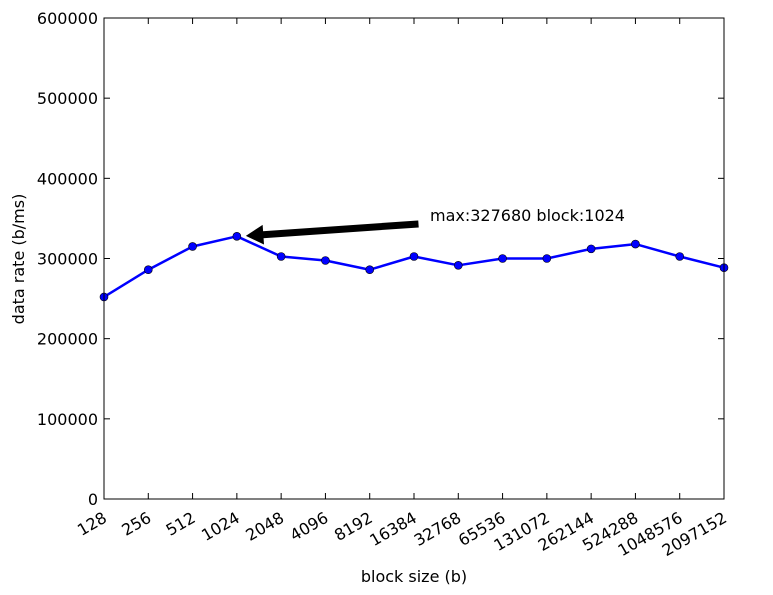  Describe the element at coordinates (67, 259) in the screenshot. I see `y-tick-label: 300000` at that location.